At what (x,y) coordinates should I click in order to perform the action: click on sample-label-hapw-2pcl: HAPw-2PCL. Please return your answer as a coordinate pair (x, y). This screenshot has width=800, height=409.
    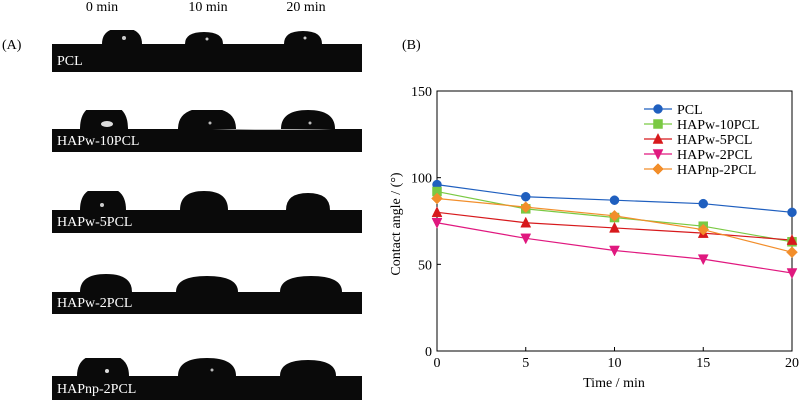
    Looking at the image, I should click on (95, 303).